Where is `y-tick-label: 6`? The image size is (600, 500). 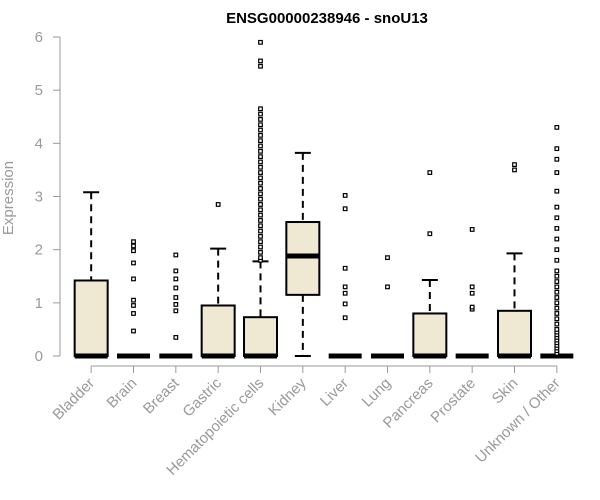 y-tick-label: 6 is located at coordinates (39, 37).